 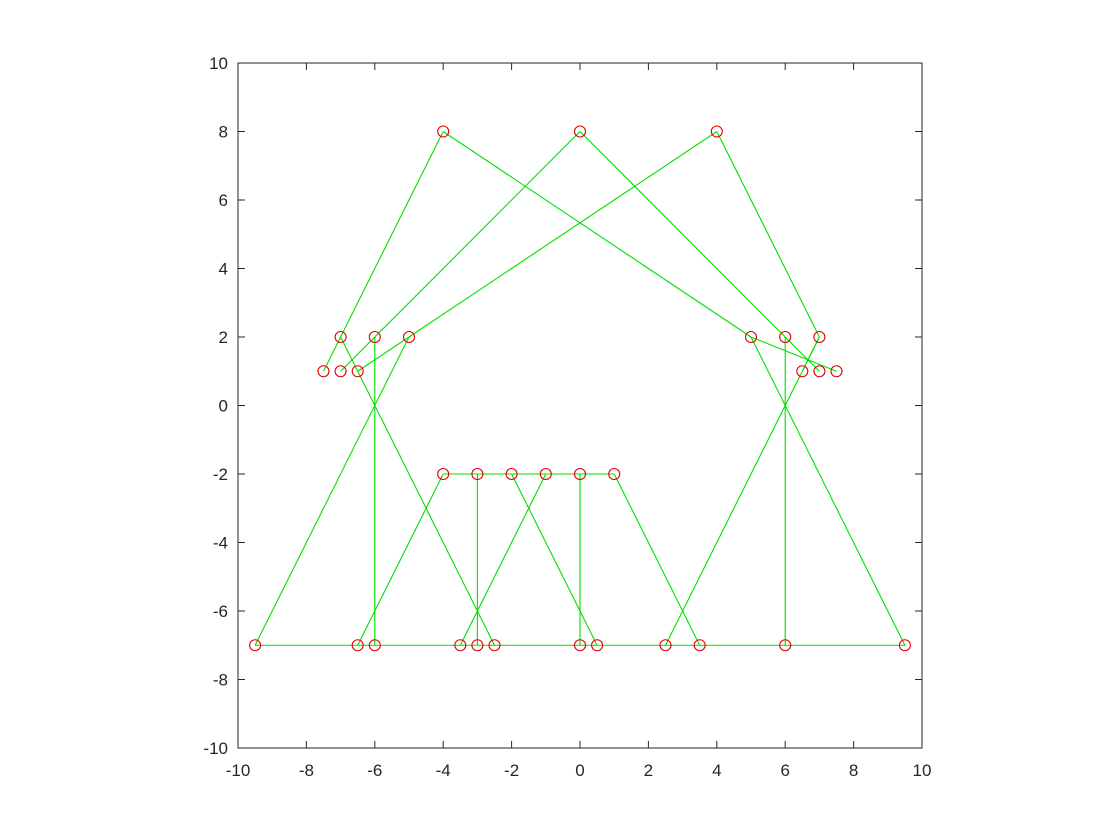 What do you see at coordinates (716, 770) in the screenshot?
I see `x-tick-label: 4` at bounding box center [716, 770].